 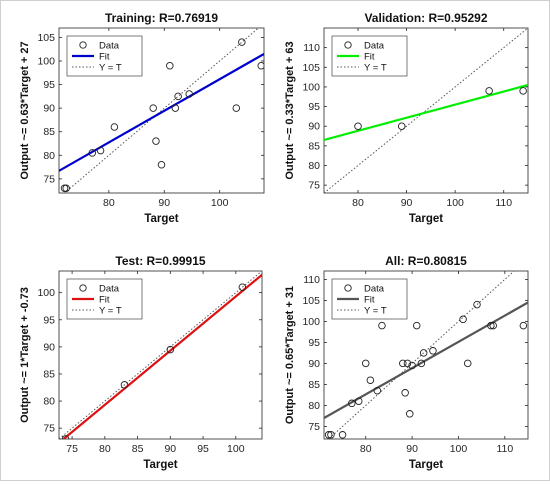 What do you see at coordinates (426, 261) in the screenshot?
I see `all-title: All: R=0.80815` at bounding box center [426, 261].